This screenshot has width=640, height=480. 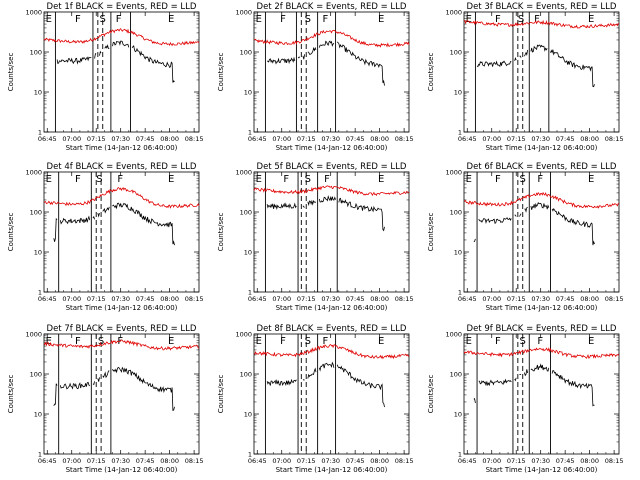 I want to click on chart-2-lld-line, so click(x=331, y=38).